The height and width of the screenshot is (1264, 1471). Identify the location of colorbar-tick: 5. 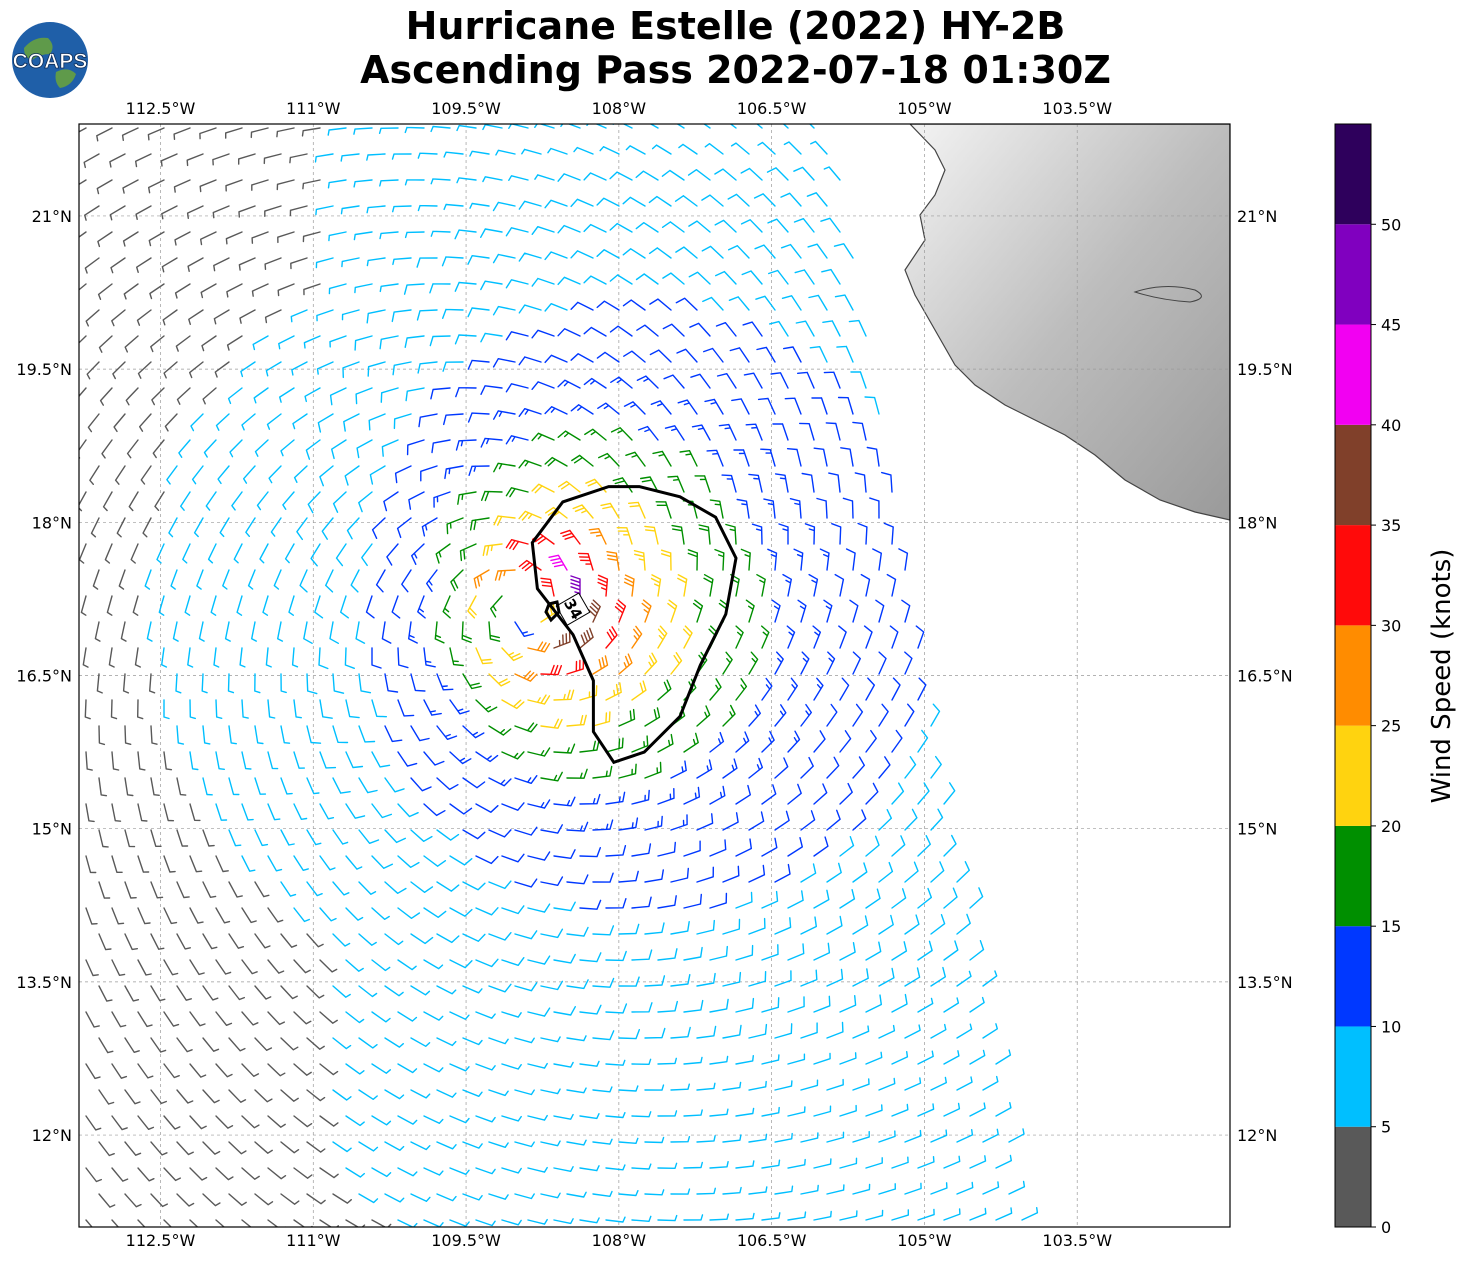
(1386, 1127).